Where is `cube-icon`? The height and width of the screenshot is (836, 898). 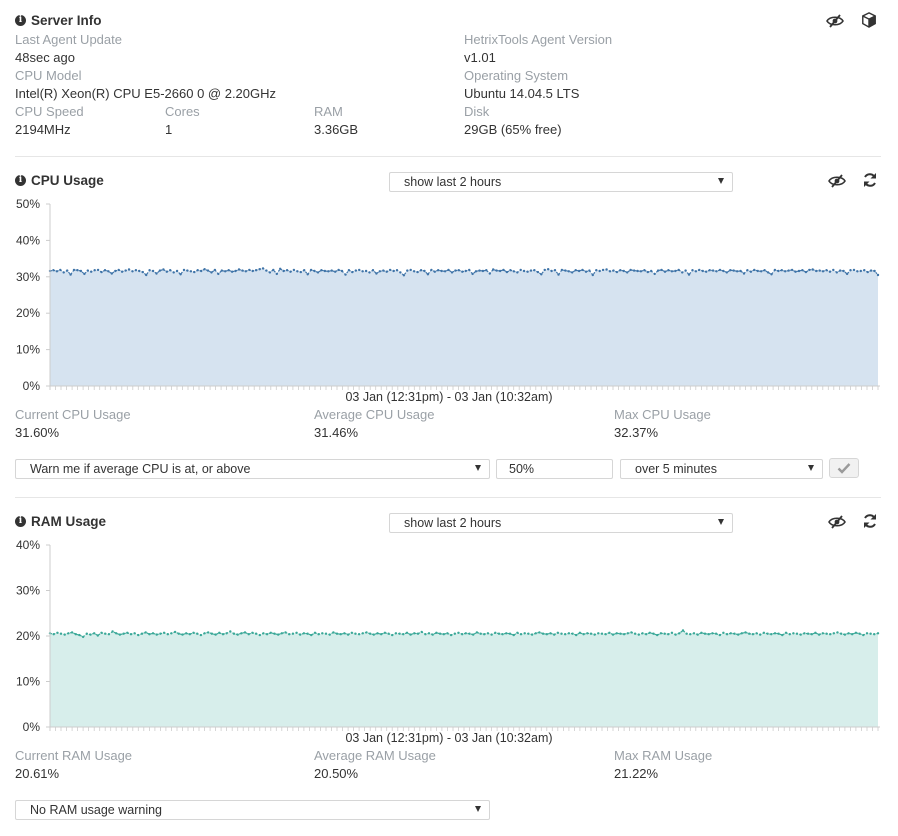
cube-icon is located at coordinates (869, 20).